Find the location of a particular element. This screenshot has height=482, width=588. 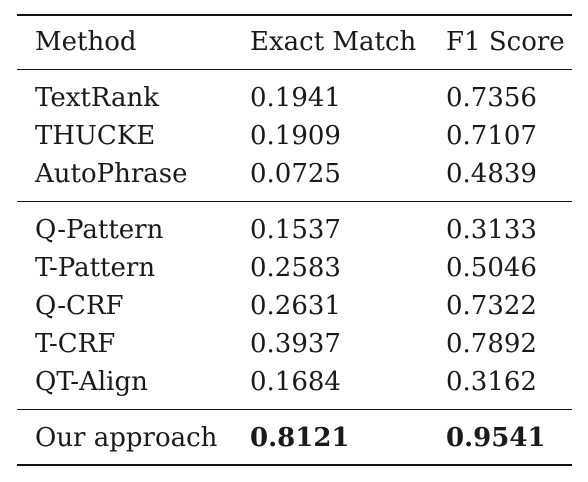

header-row: Method Exact Match F1 Score is located at coordinates (294, 42).